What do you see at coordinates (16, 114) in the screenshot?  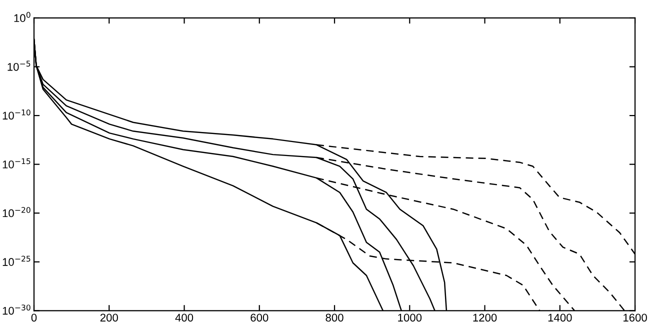 I see `y-tick-label: 10$^{−10}$` at bounding box center [16, 114].